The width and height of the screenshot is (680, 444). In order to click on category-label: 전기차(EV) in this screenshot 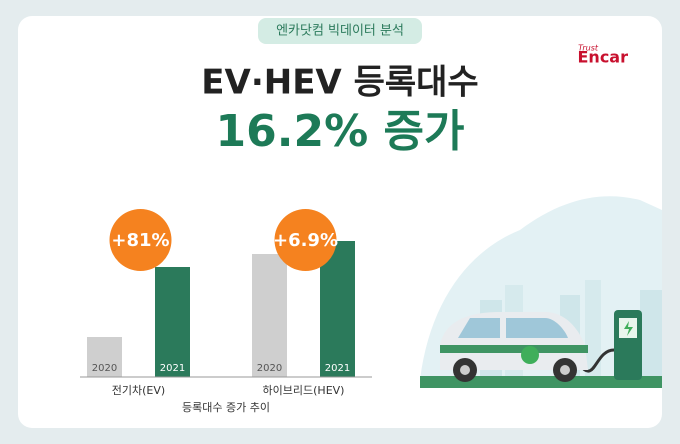, I will do `click(138, 390)`.